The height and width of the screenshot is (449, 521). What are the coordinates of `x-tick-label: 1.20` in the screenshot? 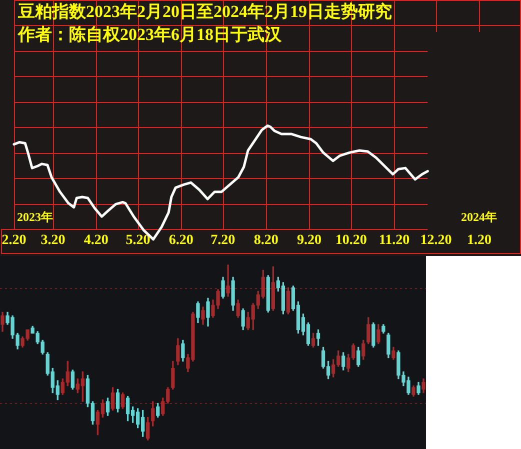 It's located at (479, 240).